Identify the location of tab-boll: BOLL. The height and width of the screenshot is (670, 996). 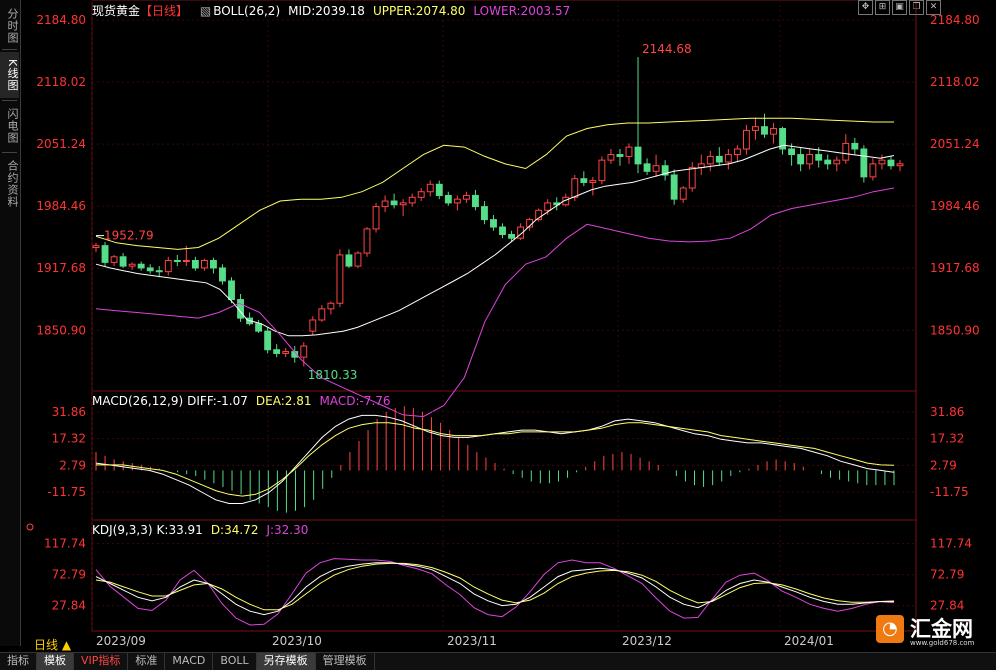
(235, 661).